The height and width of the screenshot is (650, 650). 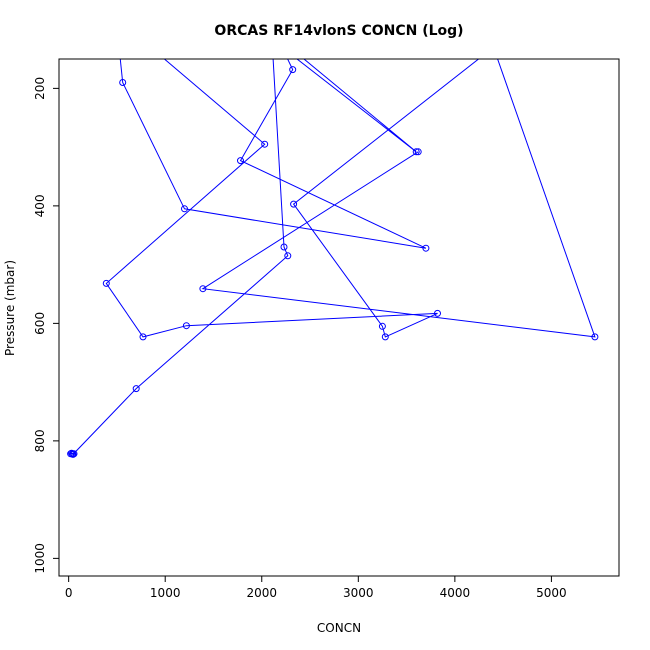 What do you see at coordinates (455, 593) in the screenshot?
I see `x-tick-label: 4000` at bounding box center [455, 593].